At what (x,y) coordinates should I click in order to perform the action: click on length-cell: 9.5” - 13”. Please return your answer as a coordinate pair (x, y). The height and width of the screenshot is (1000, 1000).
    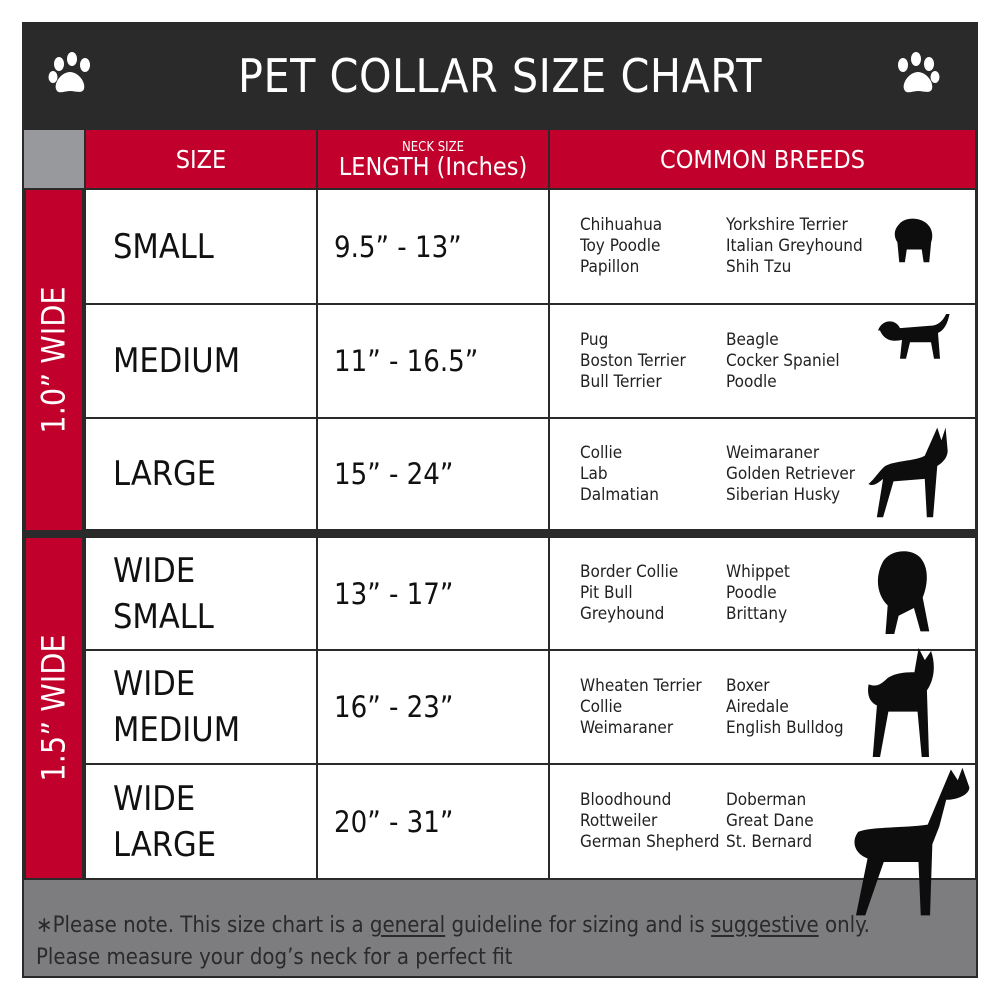
    Looking at the image, I should click on (433, 246).